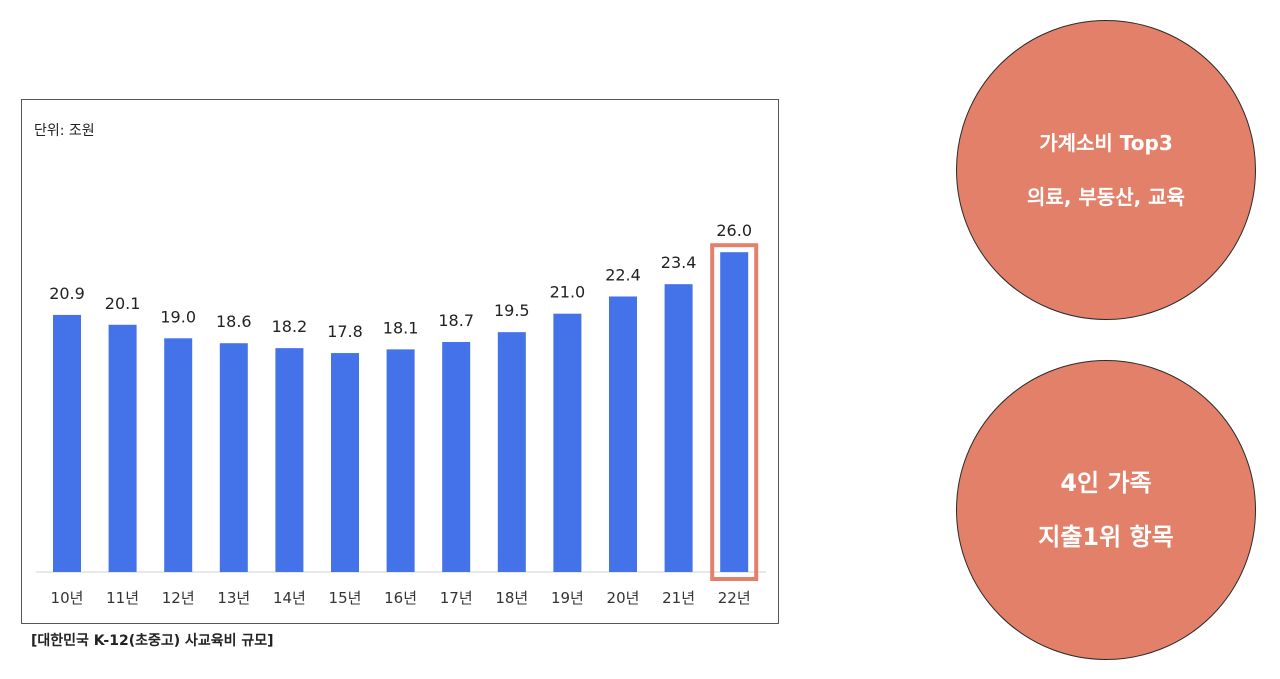 This screenshot has width=1280, height=679. What do you see at coordinates (1106, 143) in the screenshot?
I see `bubble-title: 가계소비 Top3` at bounding box center [1106, 143].